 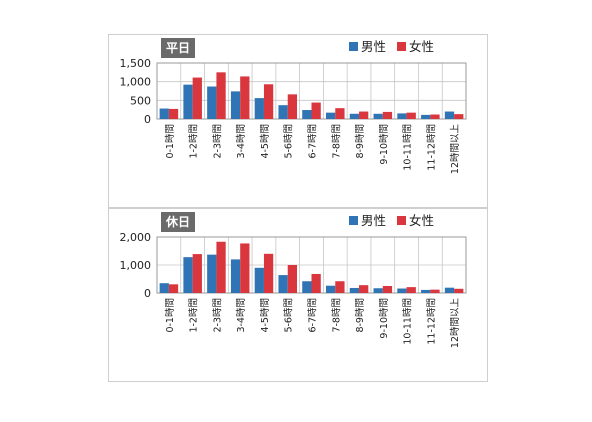 I want to click on chart-title: 休日, so click(x=177, y=221).